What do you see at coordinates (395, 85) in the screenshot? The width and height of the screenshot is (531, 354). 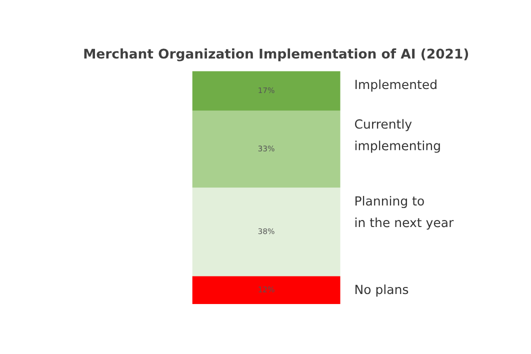 I see `series-label: Implemented` at bounding box center [395, 85].